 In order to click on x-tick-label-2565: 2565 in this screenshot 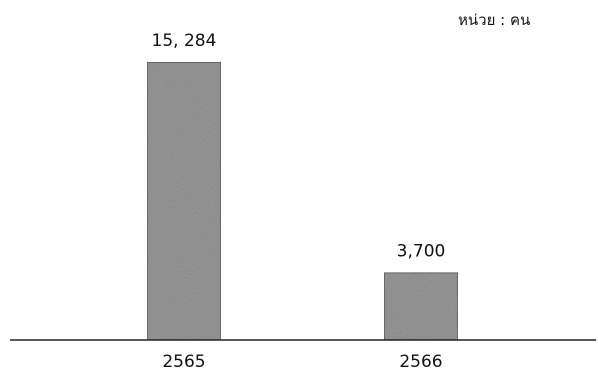, I will do `click(183, 362)`.